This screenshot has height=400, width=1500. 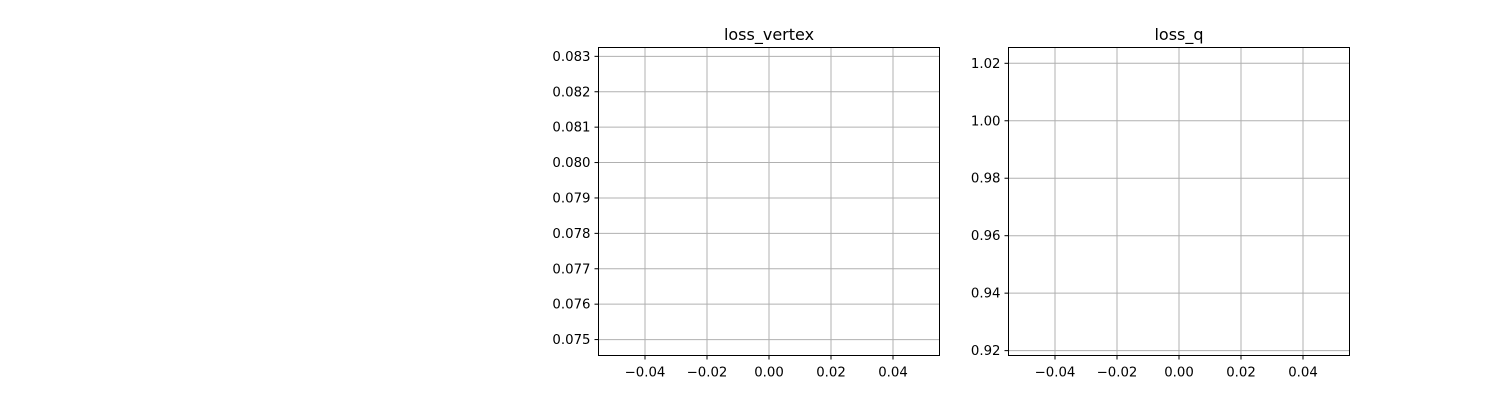 I want to click on y-tick-label: 0.075, so click(x=571, y=340).